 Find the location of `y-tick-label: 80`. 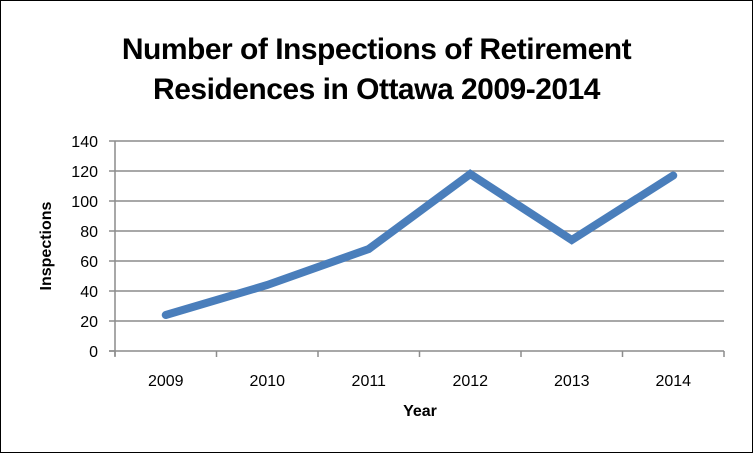

y-tick-label: 80 is located at coordinates (89, 232).